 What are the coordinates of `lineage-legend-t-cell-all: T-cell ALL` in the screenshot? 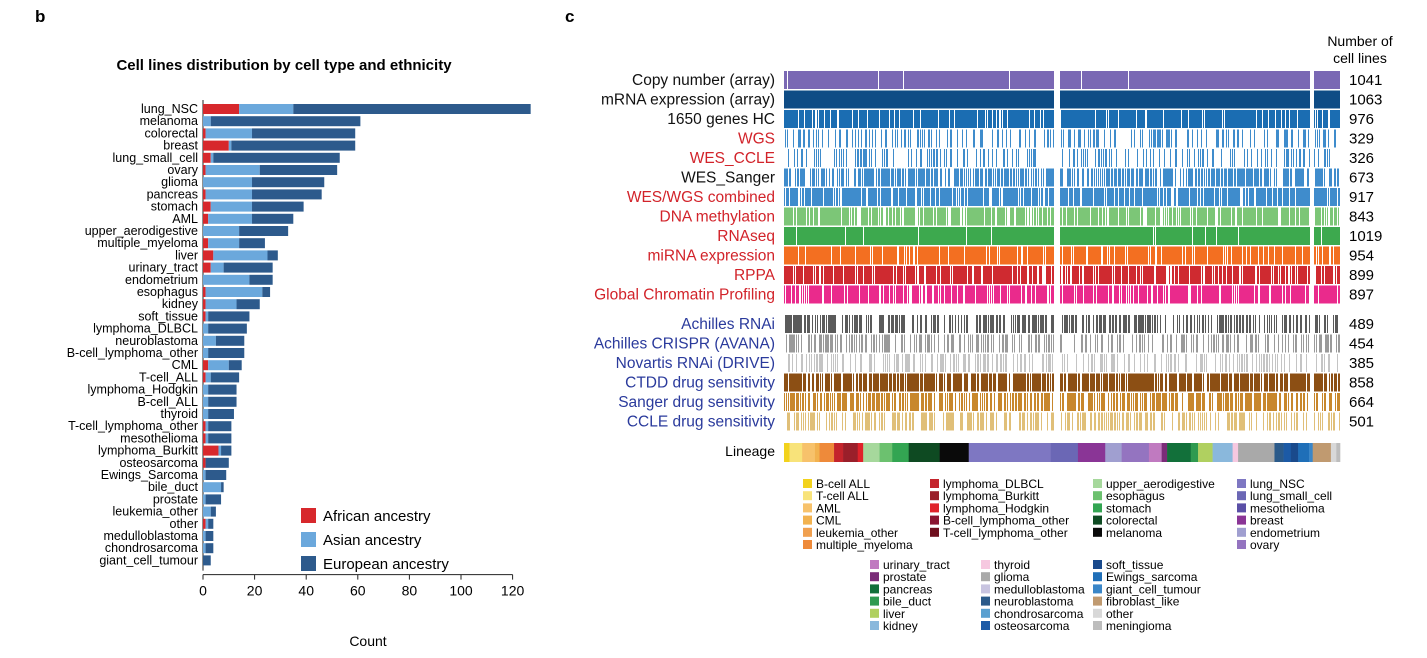 It's located at (842, 496).